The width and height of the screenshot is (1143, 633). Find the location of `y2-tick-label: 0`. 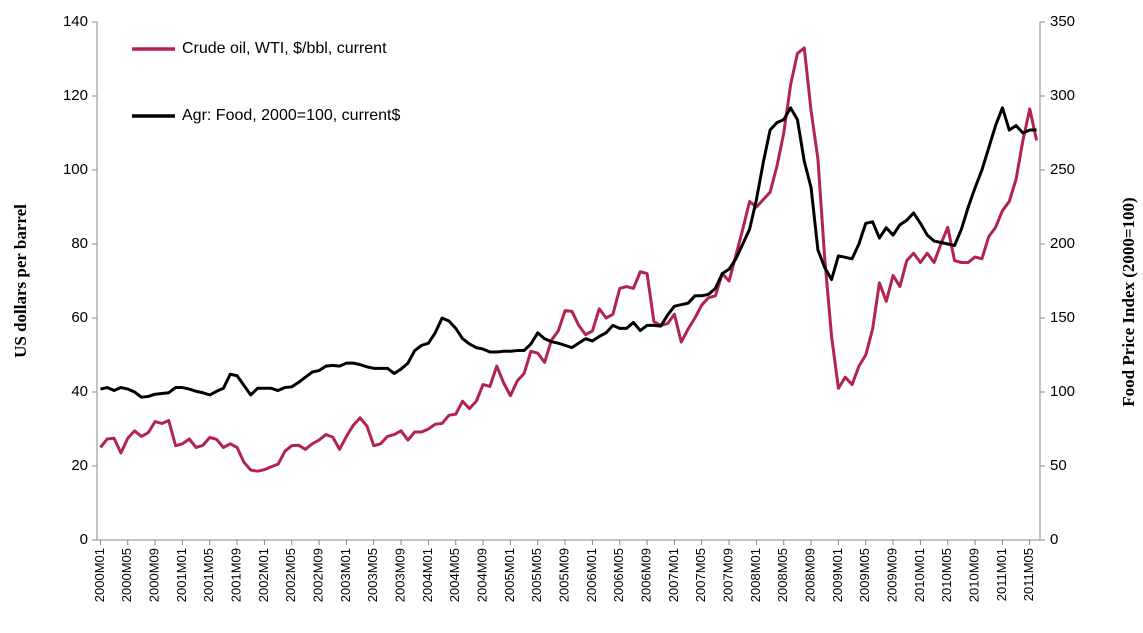

y2-tick-label: 0 is located at coordinates (1054, 539).